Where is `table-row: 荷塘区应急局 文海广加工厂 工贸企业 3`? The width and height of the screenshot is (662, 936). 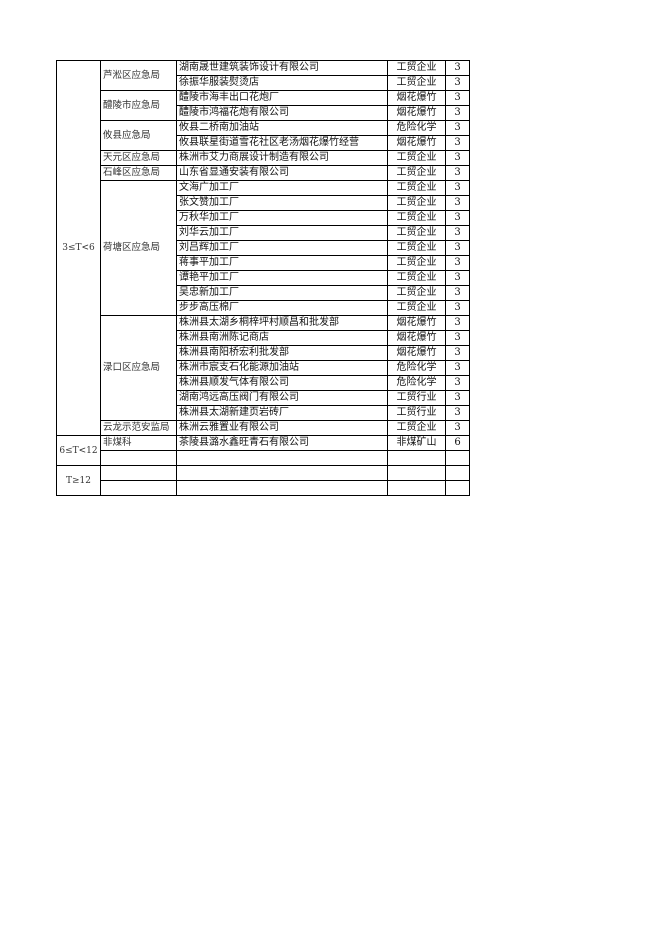
table-row: 荷塘区应急局 文海广加工厂 工贸企业 3 is located at coordinates (263, 248).